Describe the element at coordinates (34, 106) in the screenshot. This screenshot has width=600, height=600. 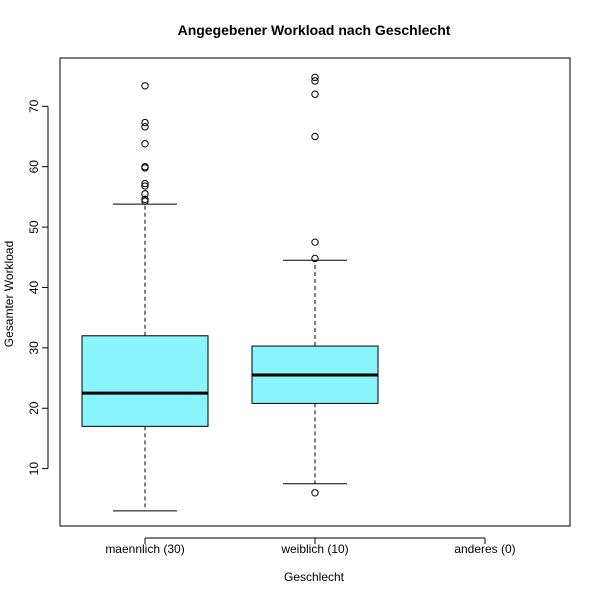
I see `y-tick-label: 70` at that location.